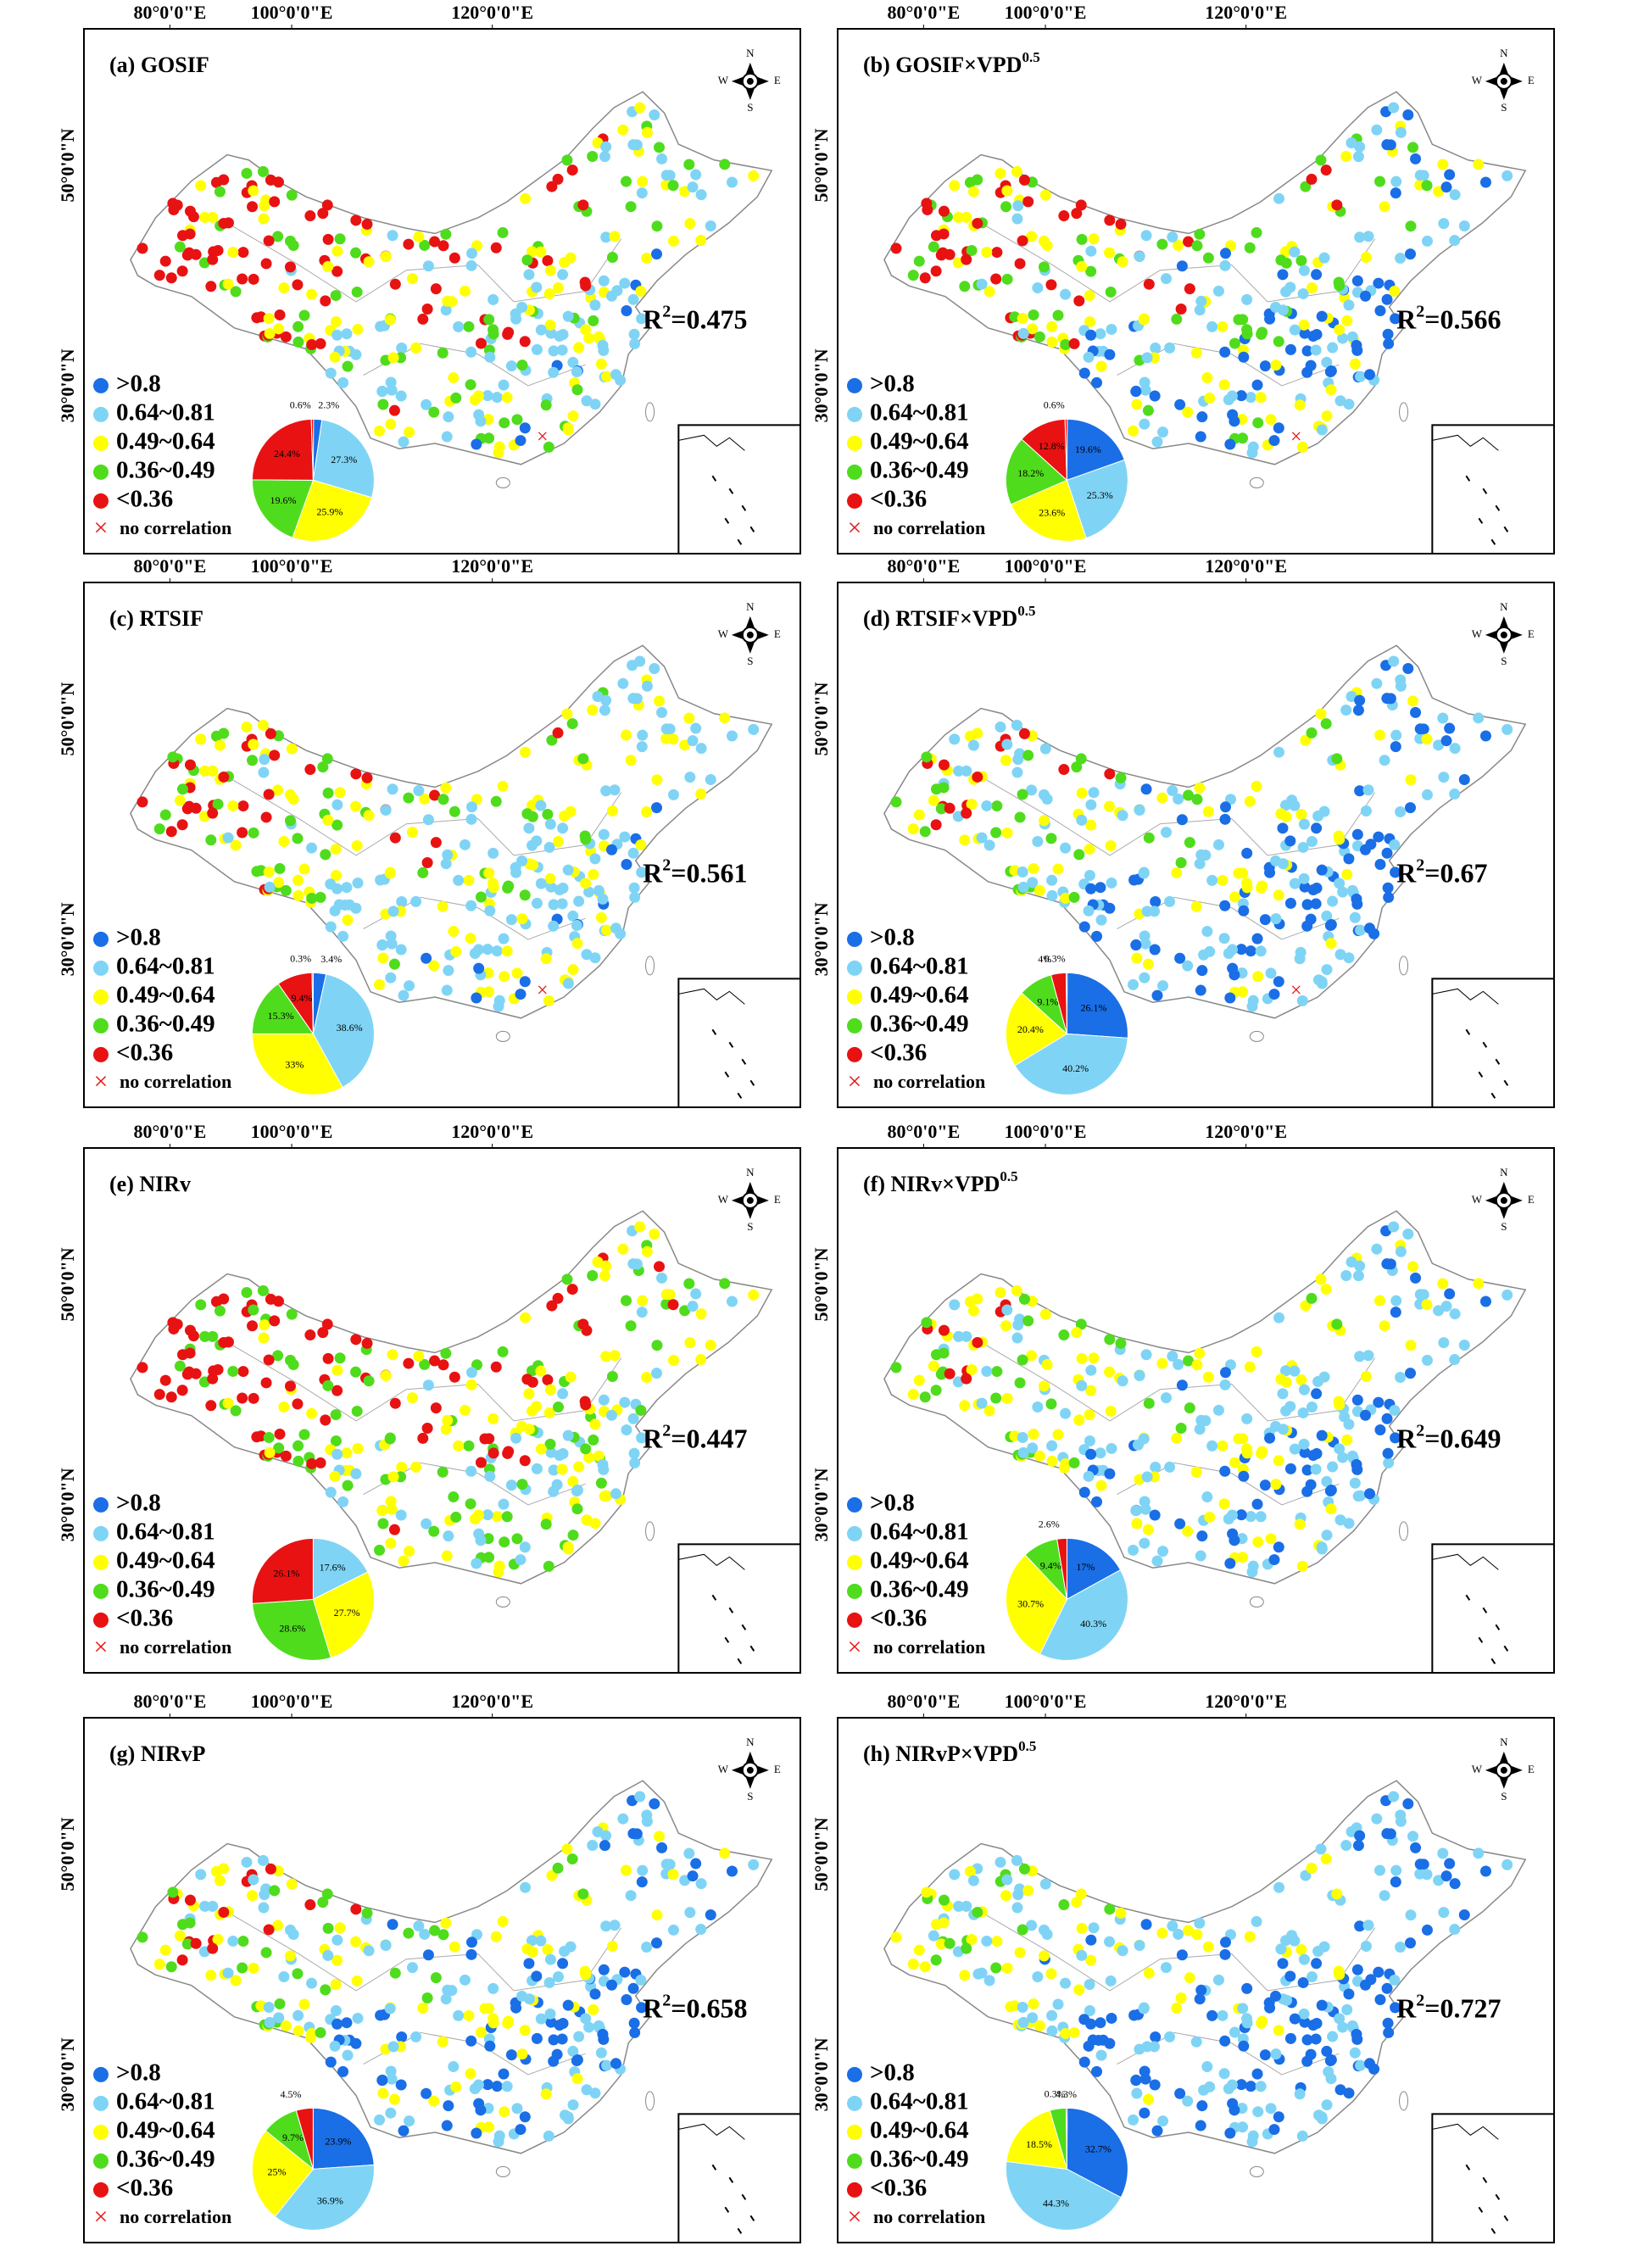 This screenshot has width=1638, height=2268. What do you see at coordinates (347, 1613) in the screenshot?
I see `pie-label: 27.7%` at bounding box center [347, 1613].